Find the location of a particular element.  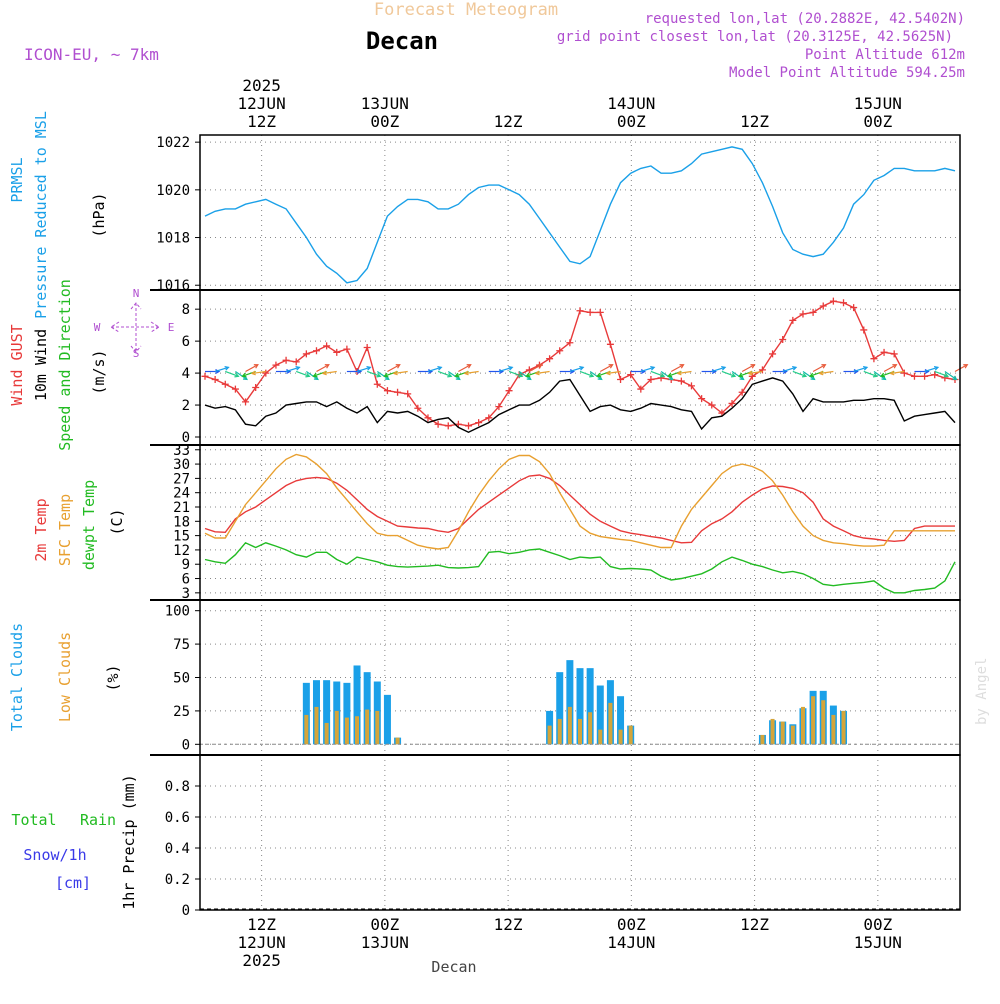

bottom-time-label: 00Z is located at coordinates (384, 924).